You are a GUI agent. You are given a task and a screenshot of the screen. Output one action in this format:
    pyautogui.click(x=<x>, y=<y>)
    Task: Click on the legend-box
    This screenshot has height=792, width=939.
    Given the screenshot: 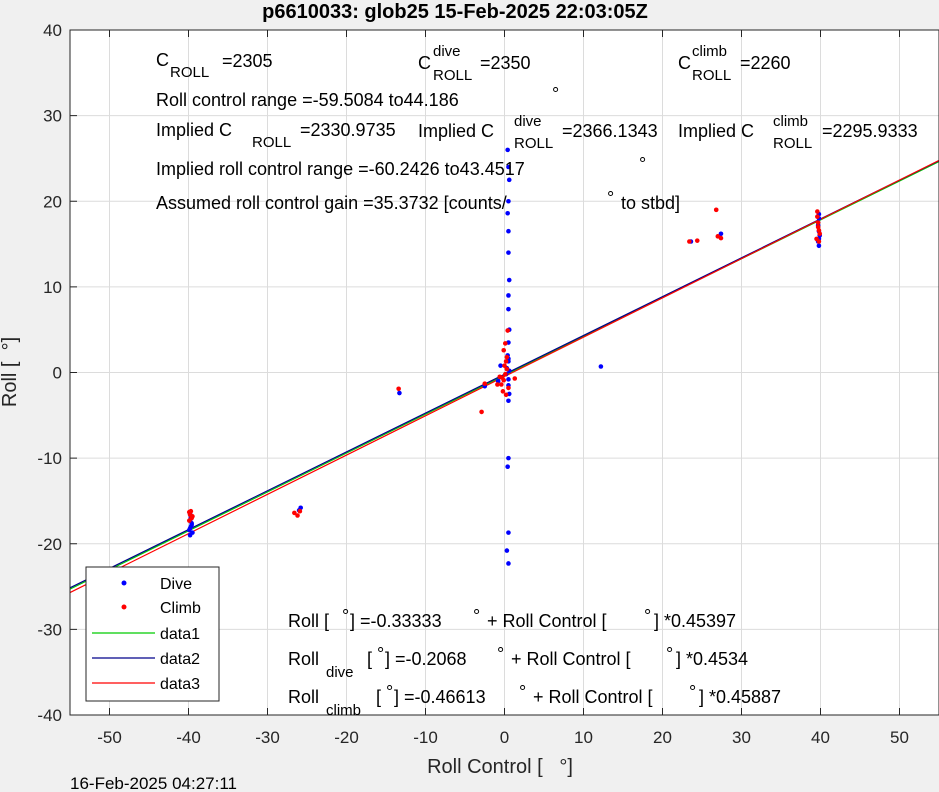 What is the action you would take?
    pyautogui.click(x=152, y=634)
    